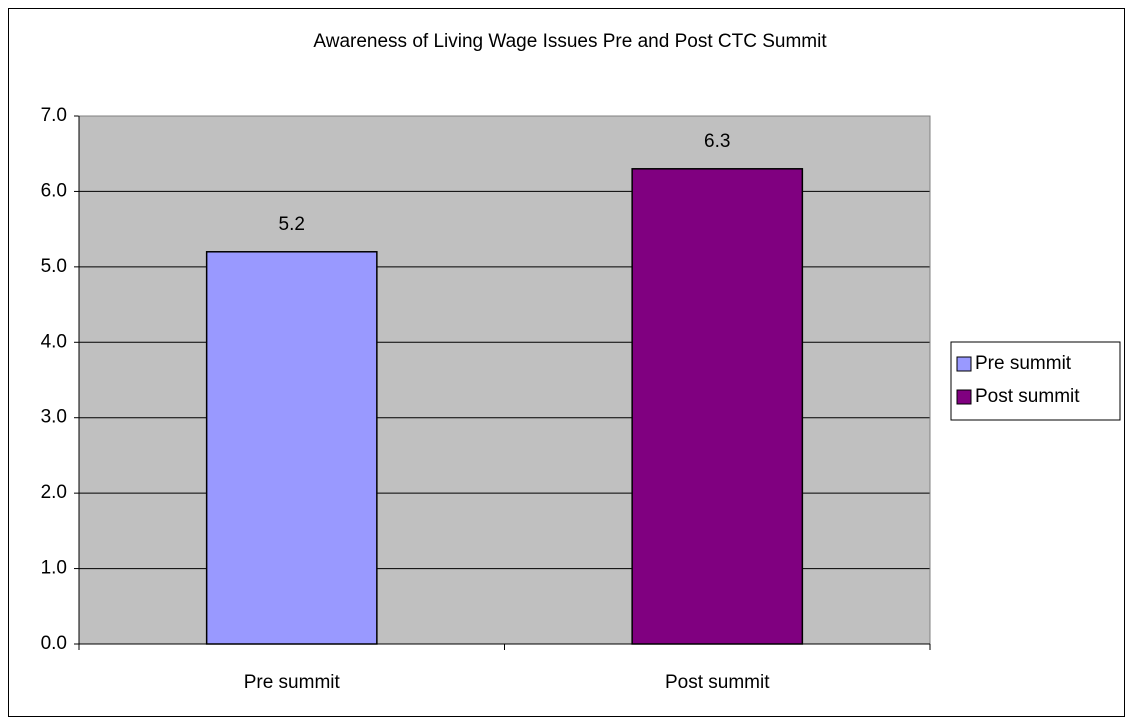 This screenshot has height=725, width=1133. Describe the element at coordinates (292, 224) in the screenshot. I see `value-label: 5.2` at that location.